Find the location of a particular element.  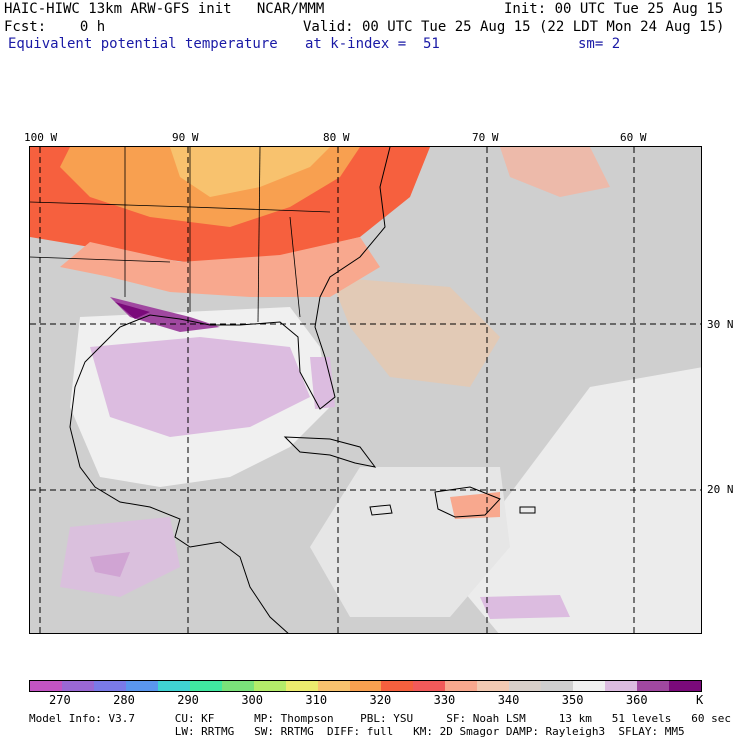

coastline-puerto-rico is located at coordinates (527, 510).